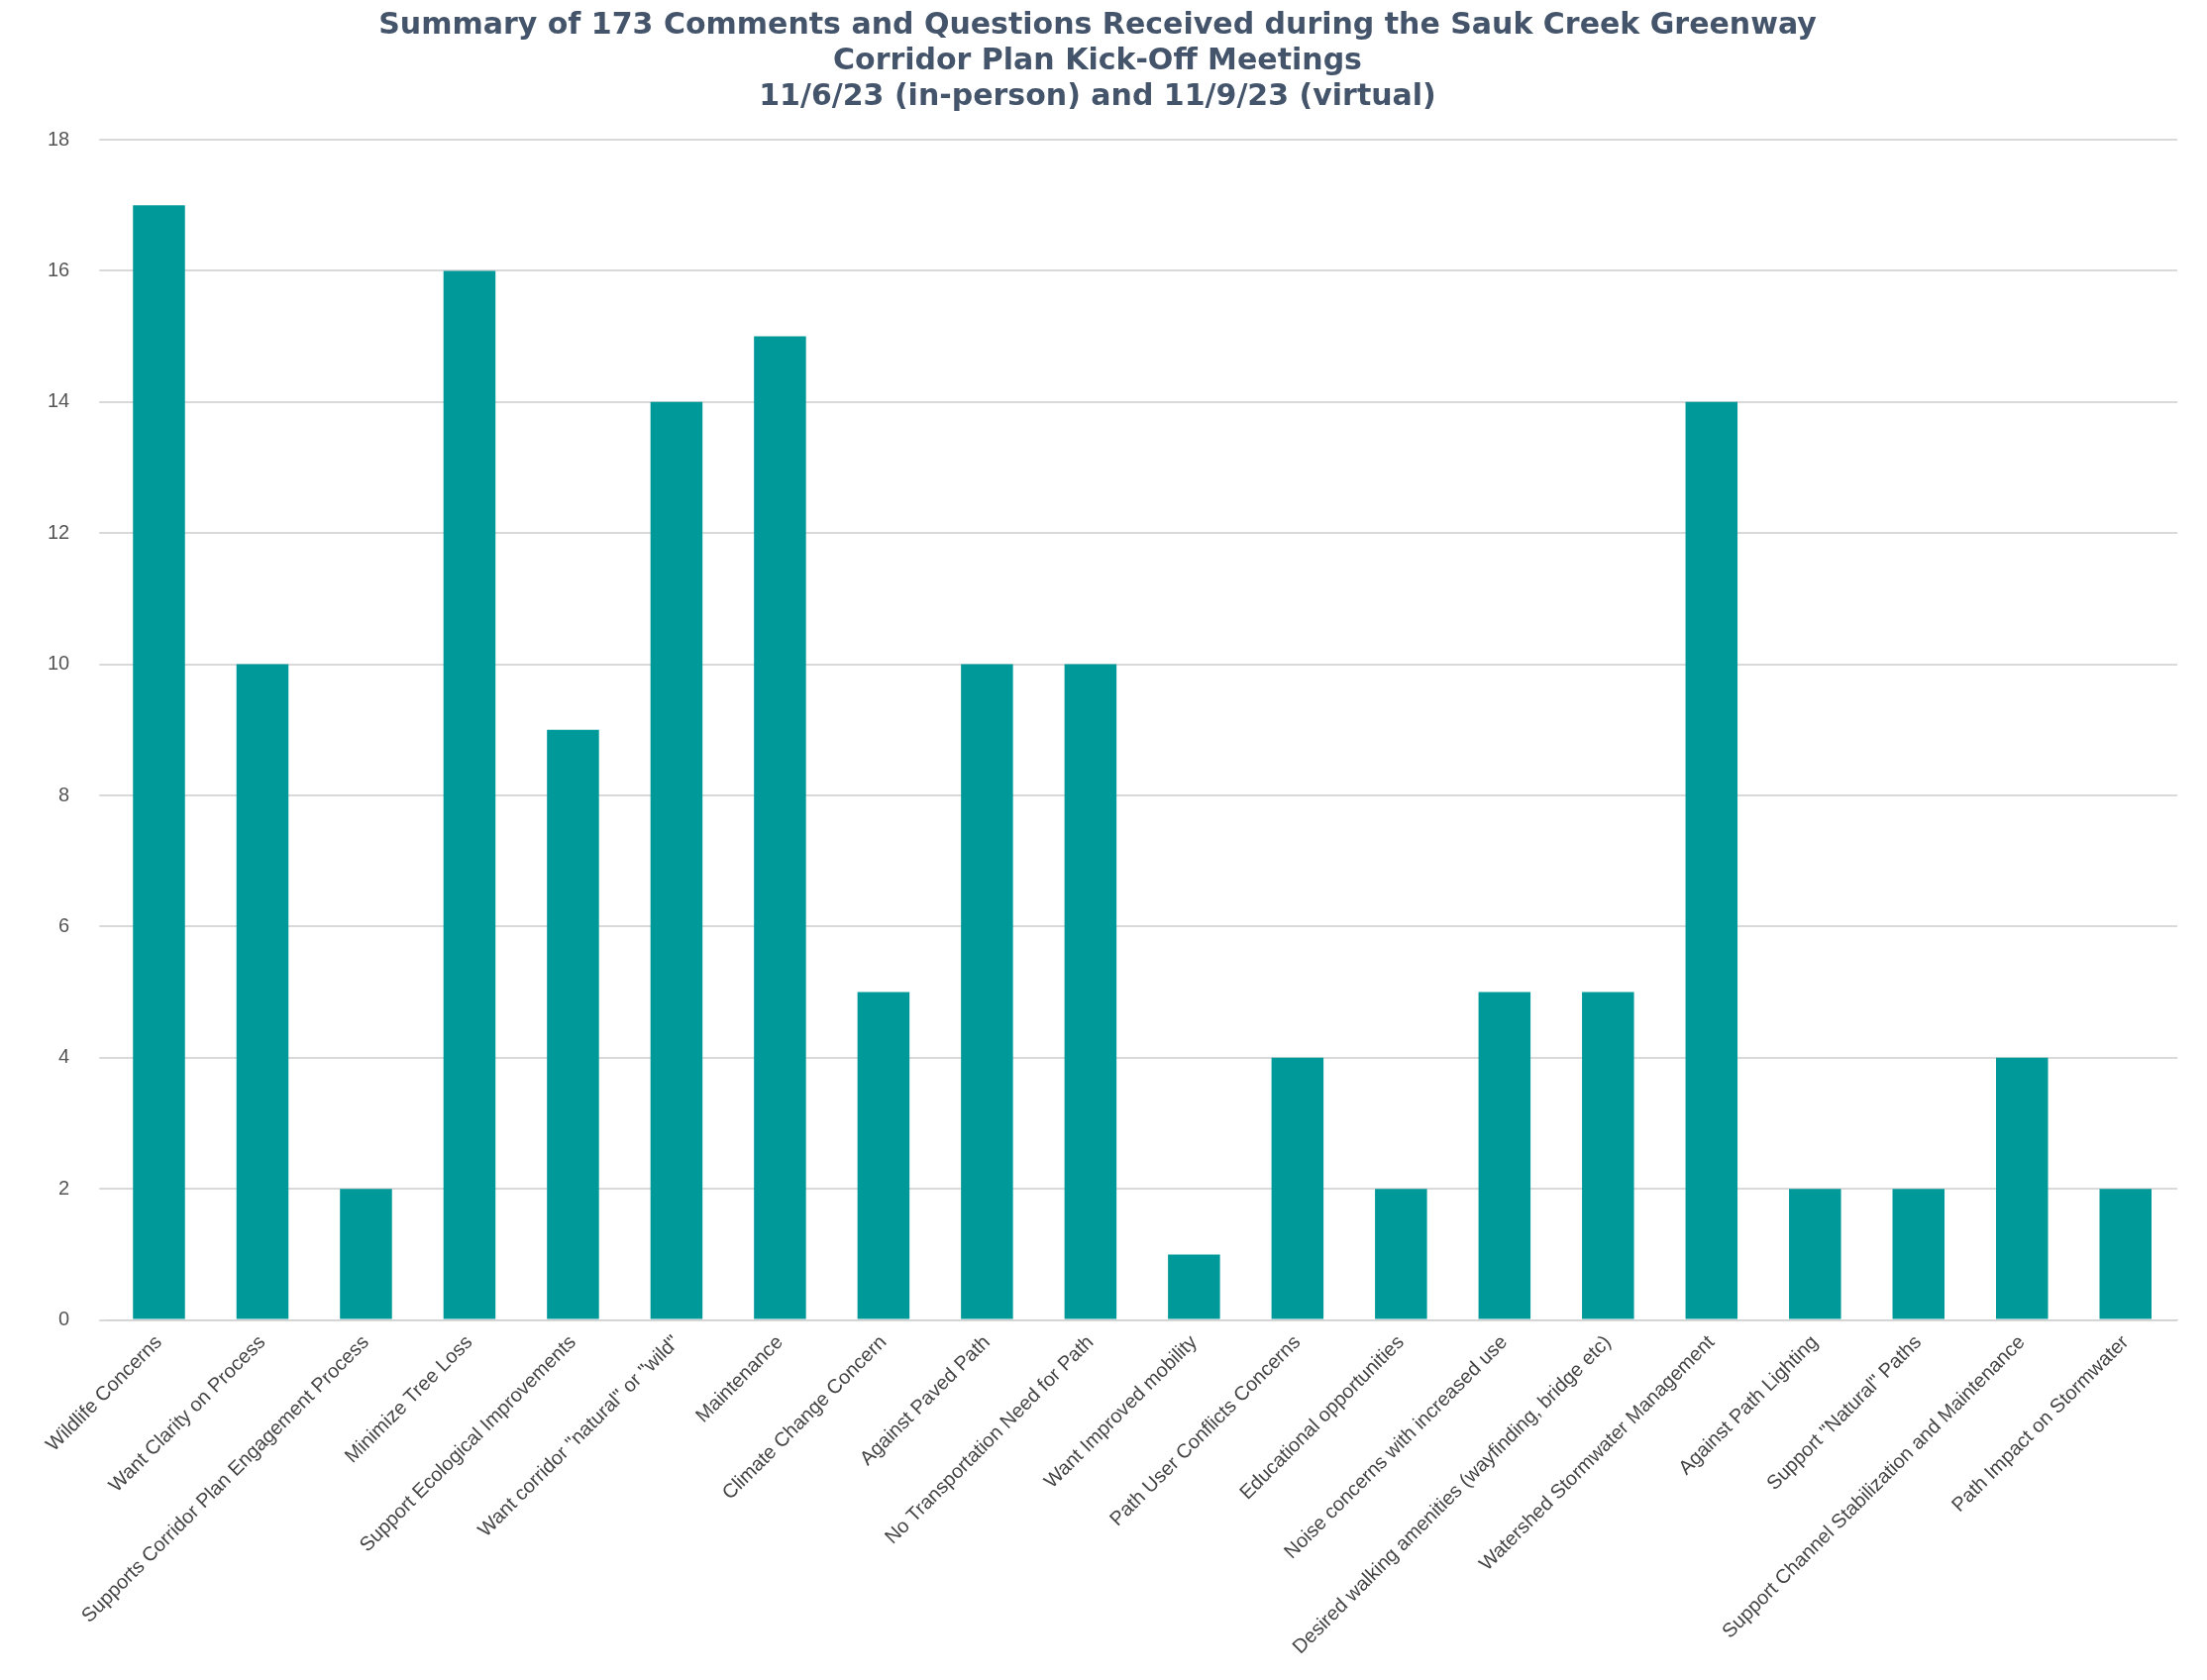 Image resolution: width=2207 pixels, height=1680 pixels. What do you see at coordinates (64, 1319) in the screenshot?
I see `y-tick-label: 0` at bounding box center [64, 1319].